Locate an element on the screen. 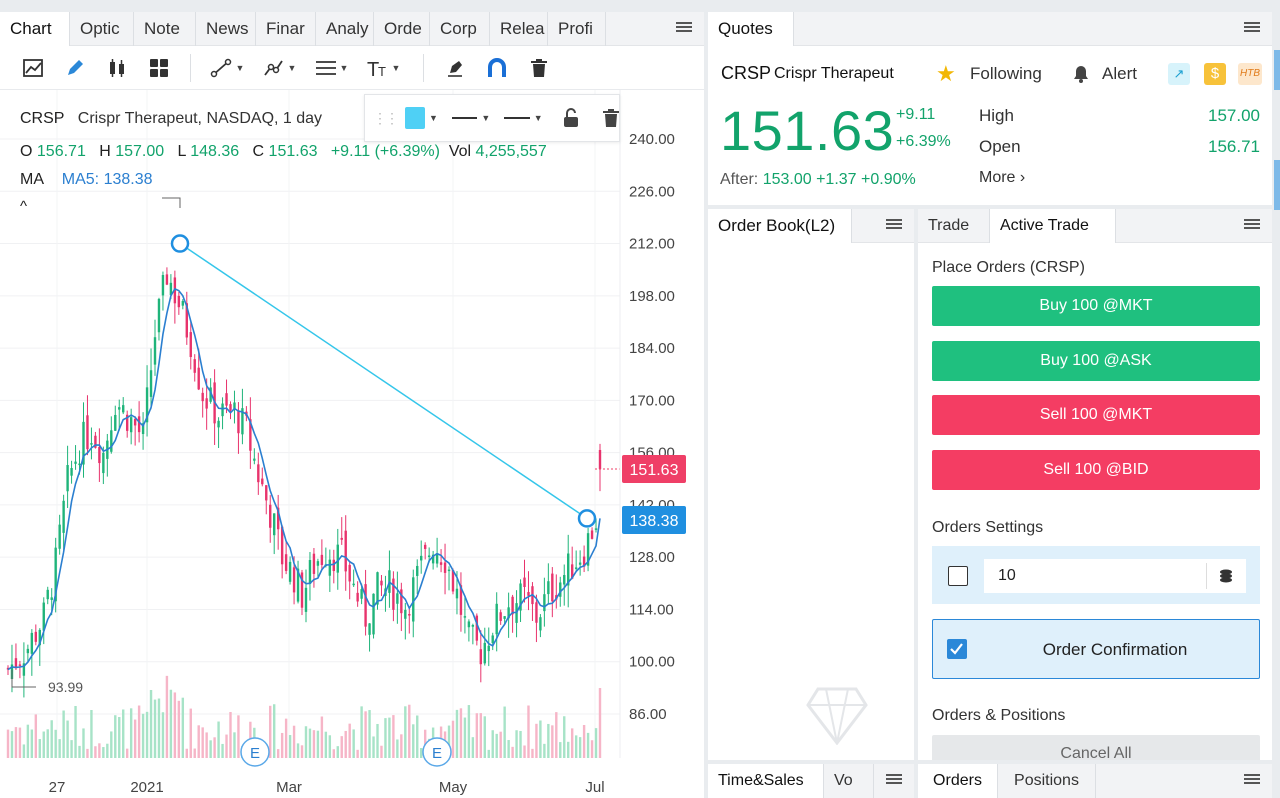 The height and width of the screenshot is (798, 1280). color-swatch is located at coordinates (415, 118).